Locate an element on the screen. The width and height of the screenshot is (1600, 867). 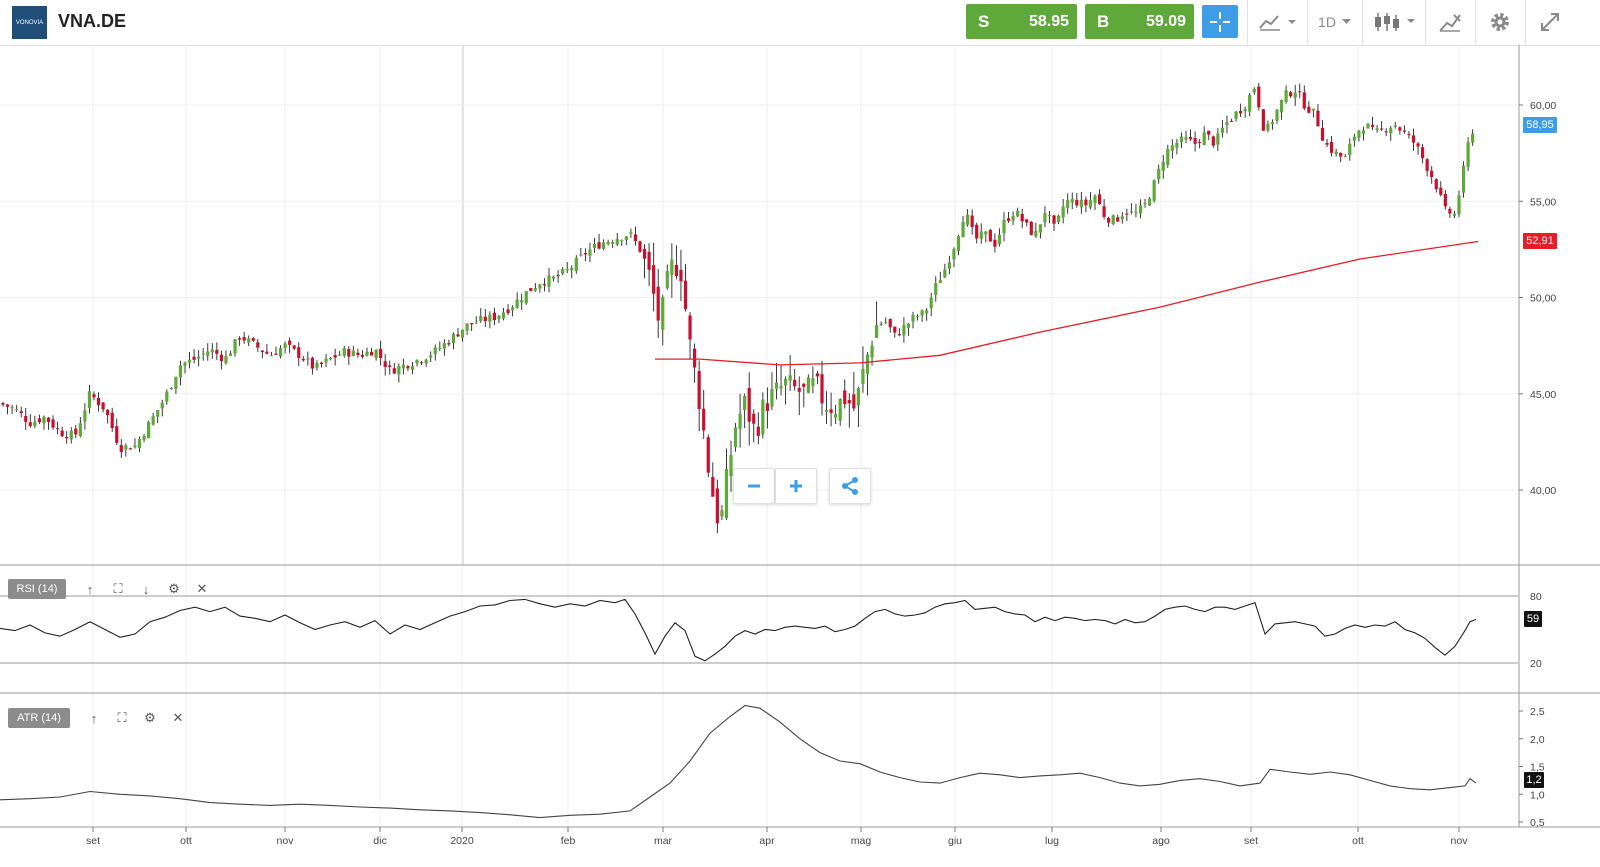
atr-line is located at coordinates (738, 761).